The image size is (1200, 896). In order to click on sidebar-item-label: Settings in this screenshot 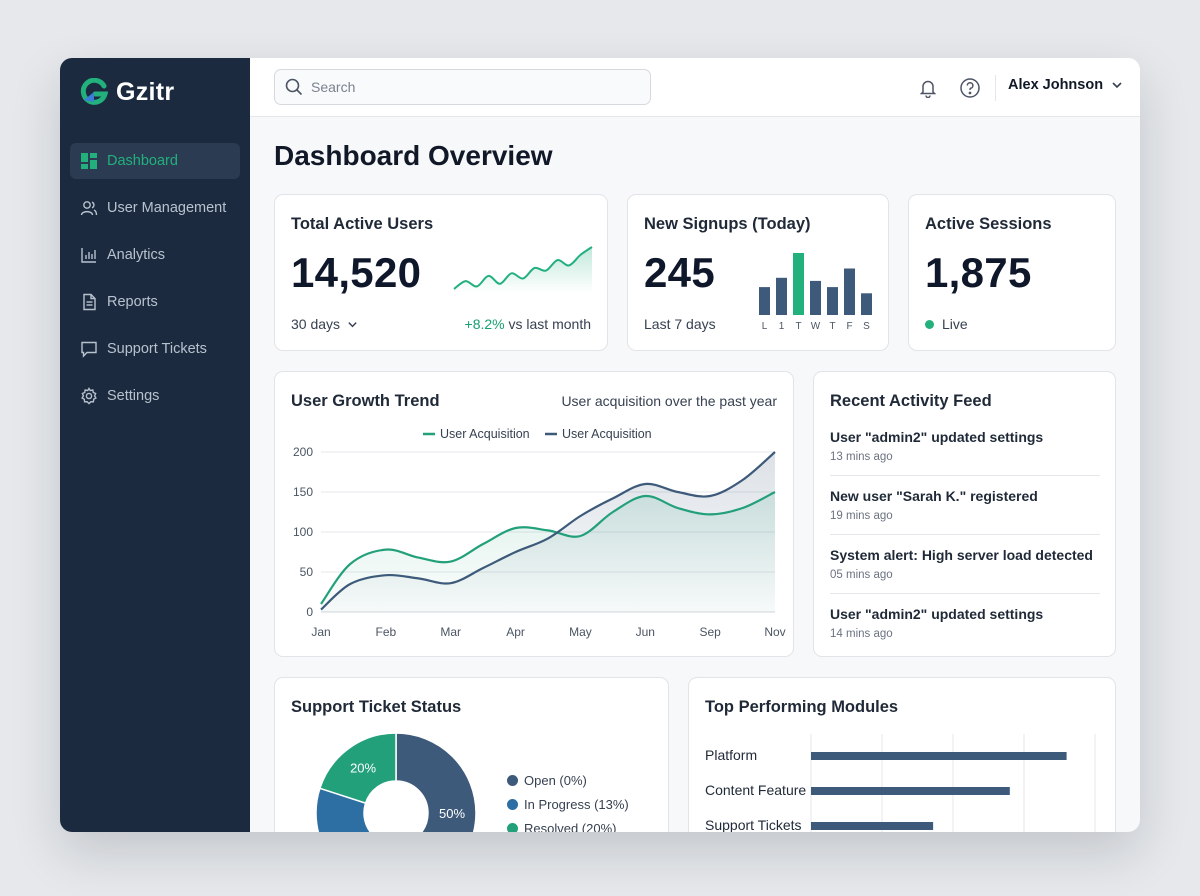, I will do `click(133, 396)`.